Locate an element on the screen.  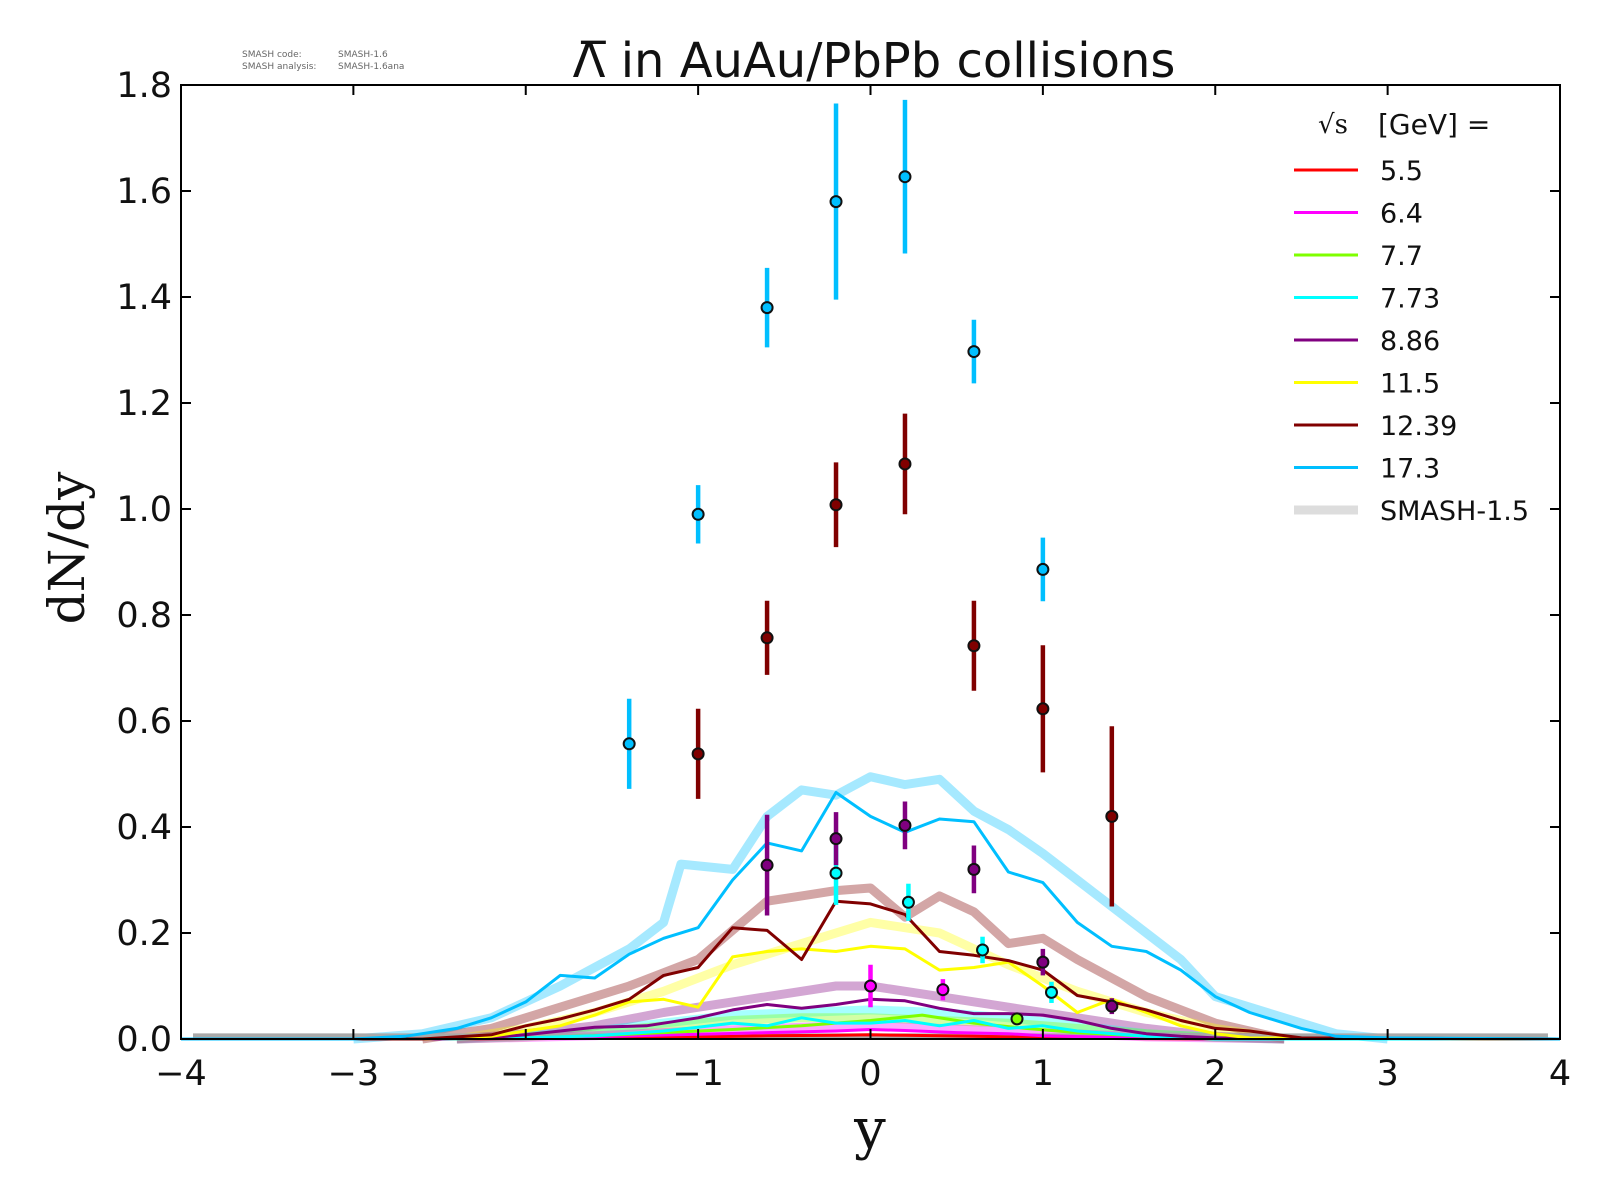
legend-title-sqrt: √s is located at coordinates (1333, 125).